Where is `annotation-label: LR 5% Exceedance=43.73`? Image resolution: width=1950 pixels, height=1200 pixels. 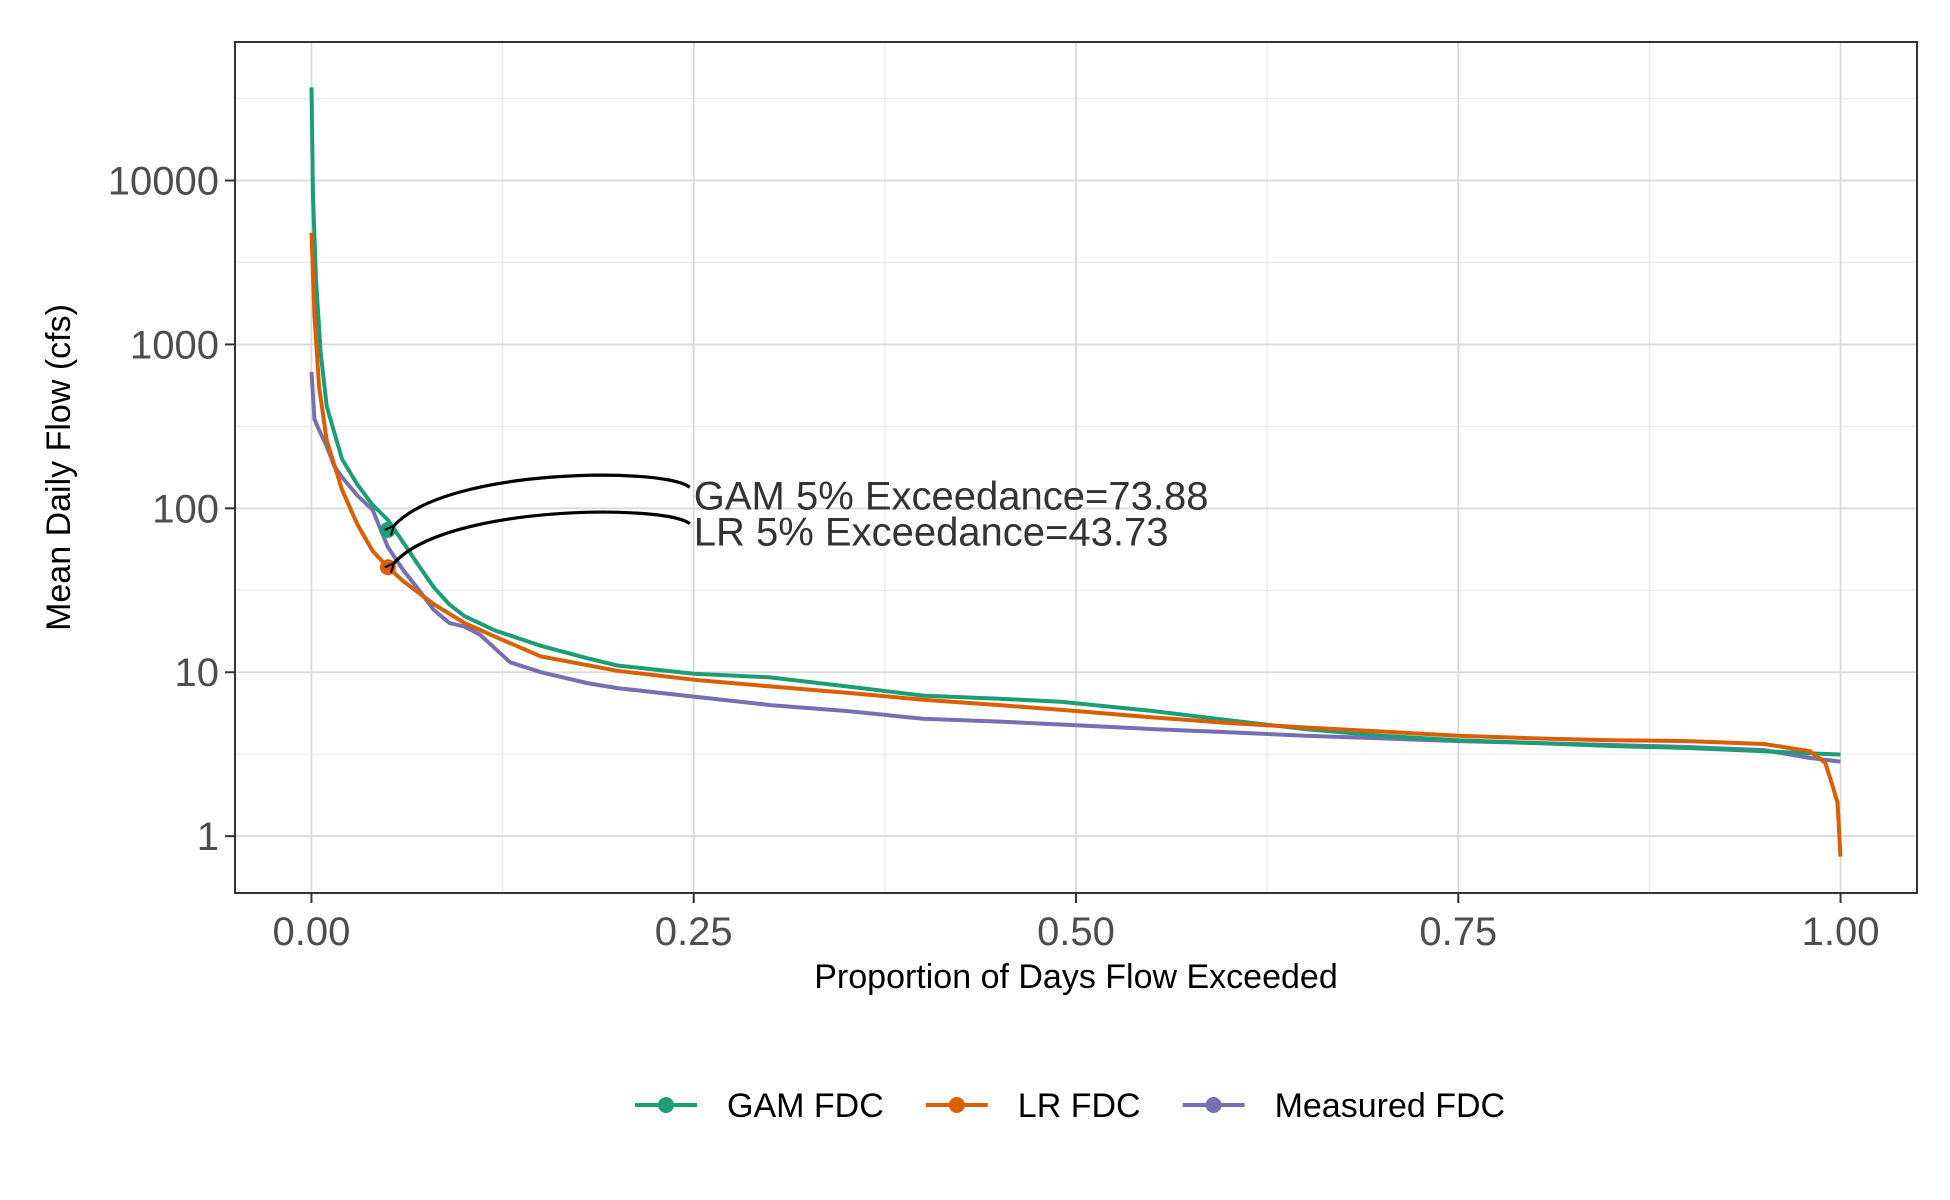
annotation-label: LR 5% Exceedance=43.73 is located at coordinates (931, 533).